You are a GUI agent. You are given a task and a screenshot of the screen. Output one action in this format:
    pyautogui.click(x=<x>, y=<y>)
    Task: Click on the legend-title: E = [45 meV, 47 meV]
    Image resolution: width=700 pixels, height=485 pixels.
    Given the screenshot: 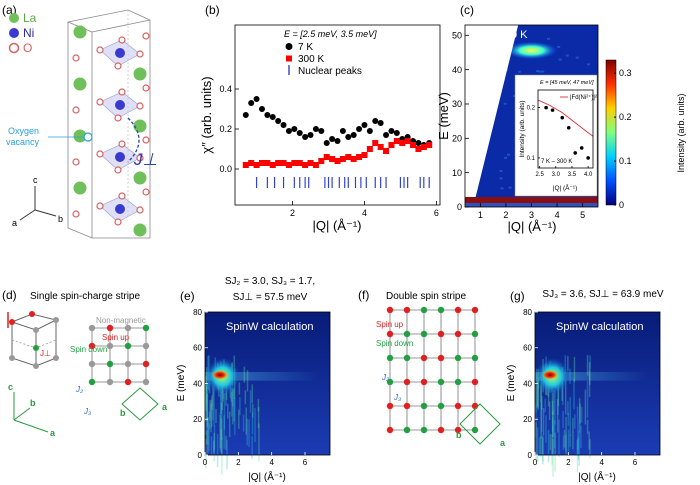 What is the action you would take?
    pyautogui.click(x=567, y=83)
    